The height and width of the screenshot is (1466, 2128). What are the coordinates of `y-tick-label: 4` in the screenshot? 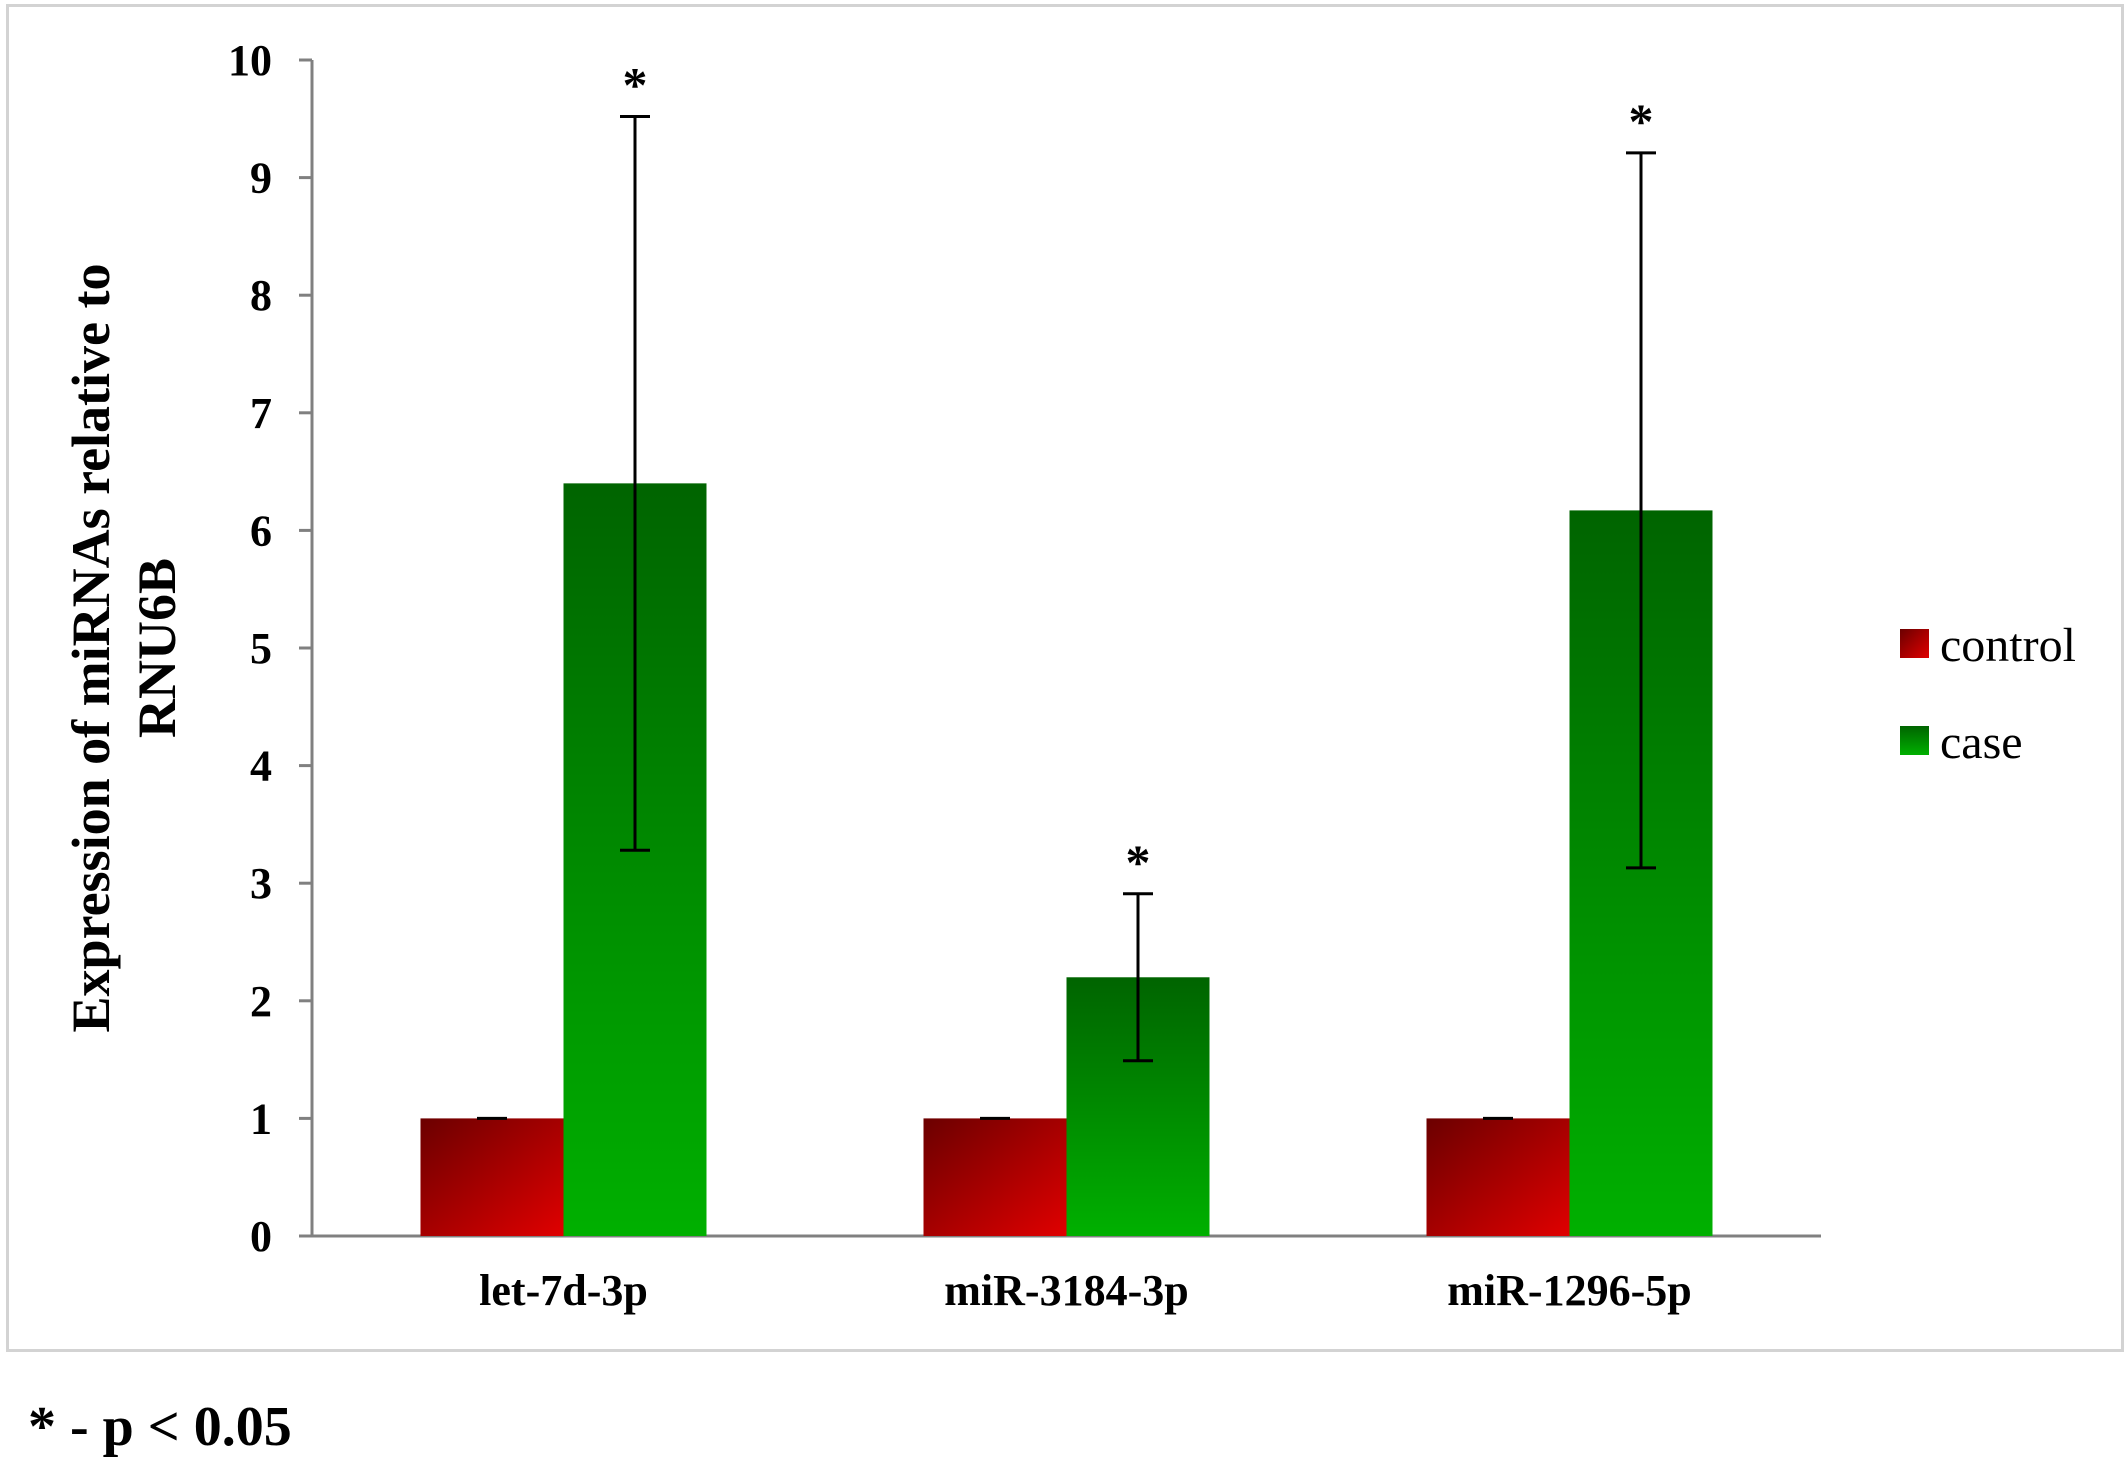 It's located at (261, 766).